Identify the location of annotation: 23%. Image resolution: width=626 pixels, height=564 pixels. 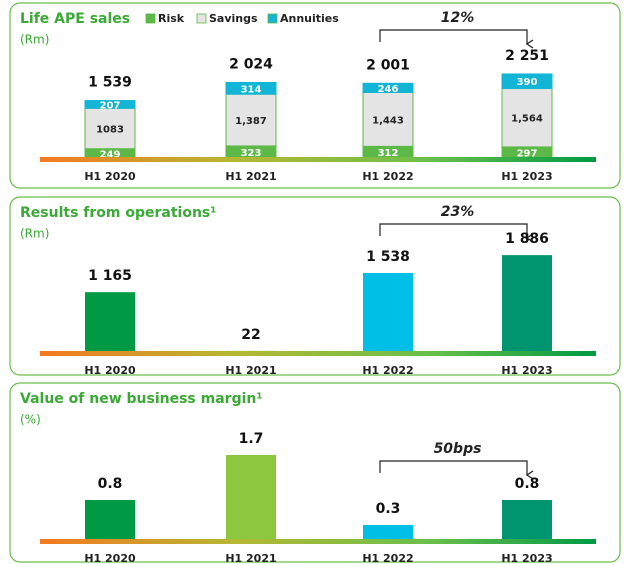
(458, 212).